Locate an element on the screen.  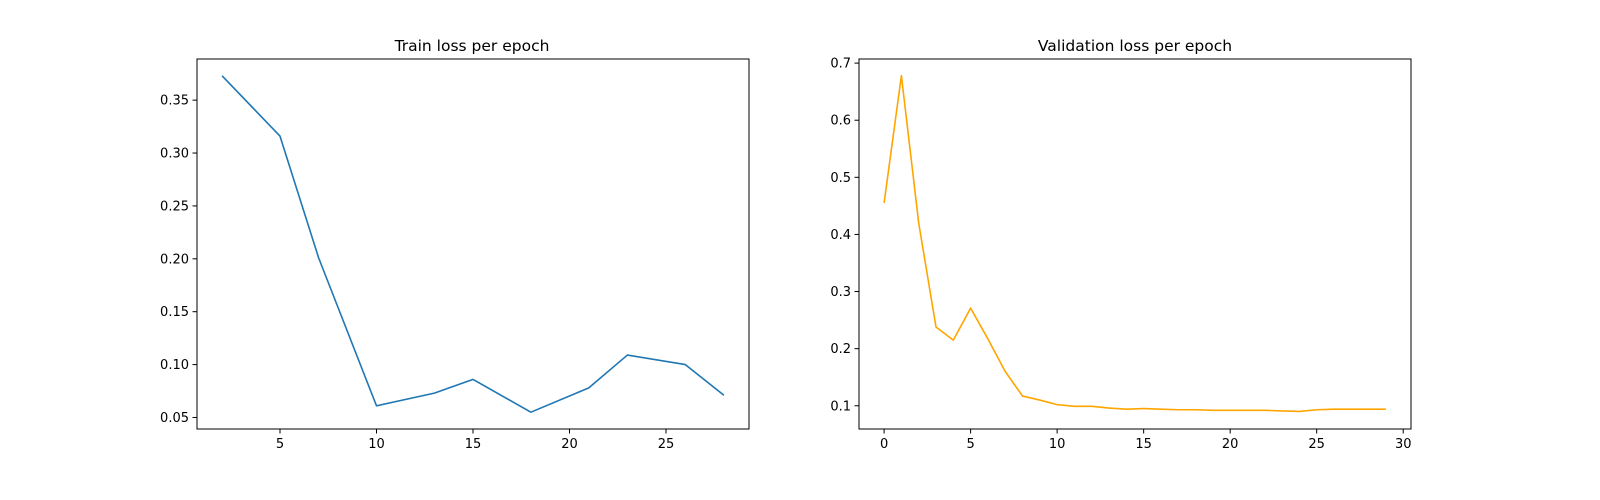
y-tick-label: 0.25 is located at coordinates (174, 206).